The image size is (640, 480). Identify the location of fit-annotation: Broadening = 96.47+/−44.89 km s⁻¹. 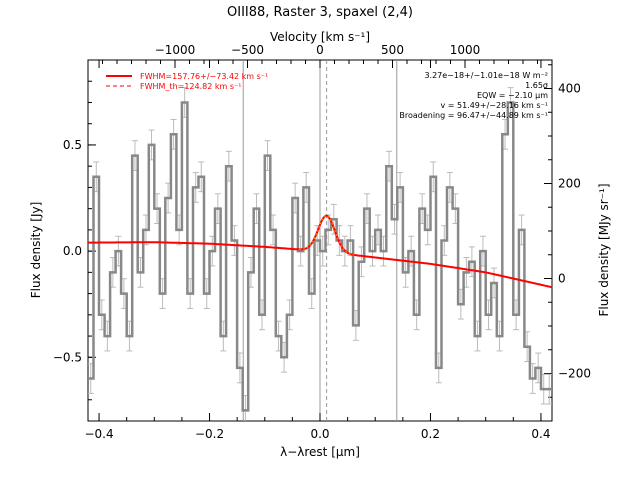
(473, 115).